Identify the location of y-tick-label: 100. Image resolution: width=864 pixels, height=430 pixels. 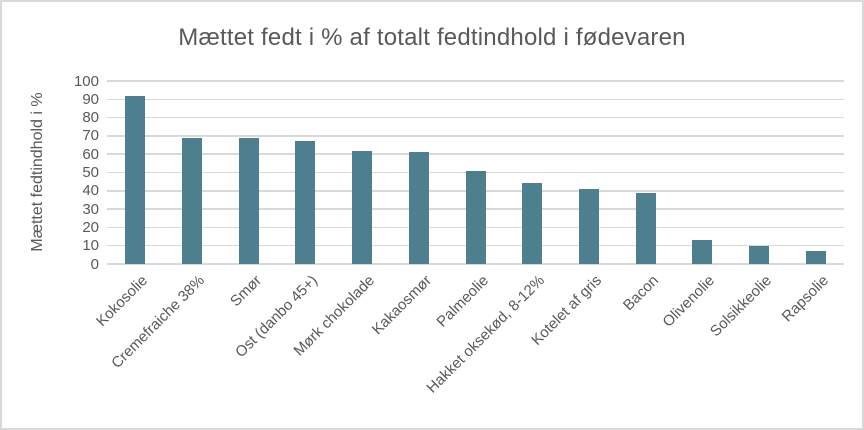
(86, 81).